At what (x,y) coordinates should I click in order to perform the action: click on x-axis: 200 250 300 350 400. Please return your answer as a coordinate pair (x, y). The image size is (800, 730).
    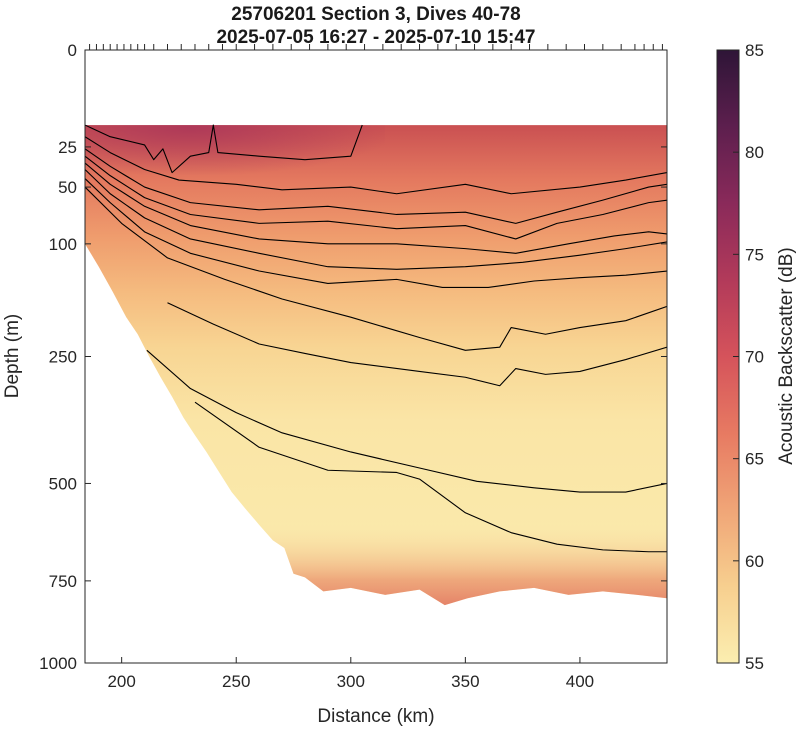
    Looking at the image, I should click on (350, 674).